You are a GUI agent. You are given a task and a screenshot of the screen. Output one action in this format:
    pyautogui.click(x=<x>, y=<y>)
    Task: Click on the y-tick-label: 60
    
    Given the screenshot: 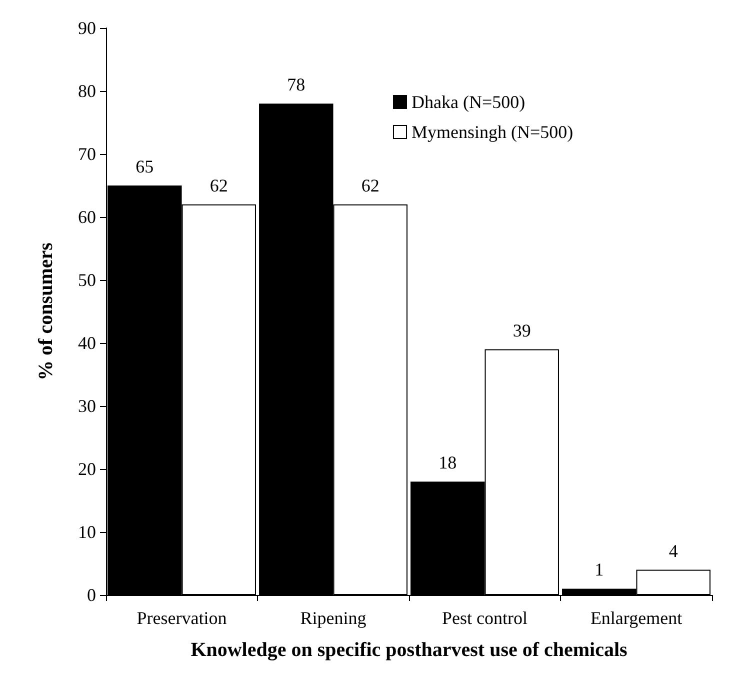 What is the action you would take?
    pyautogui.click(x=87, y=217)
    